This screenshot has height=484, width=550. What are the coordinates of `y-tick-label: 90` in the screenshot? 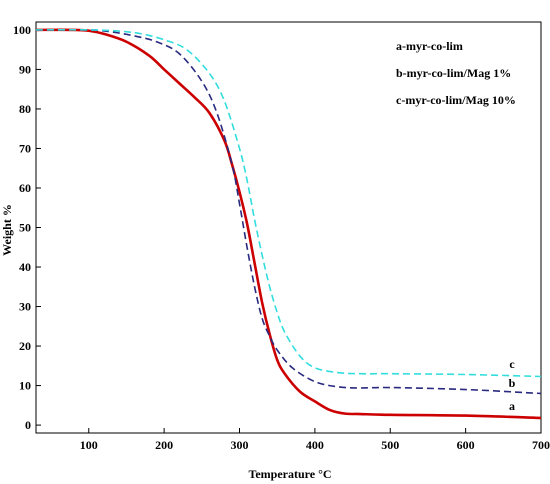 It's located at (25, 69).